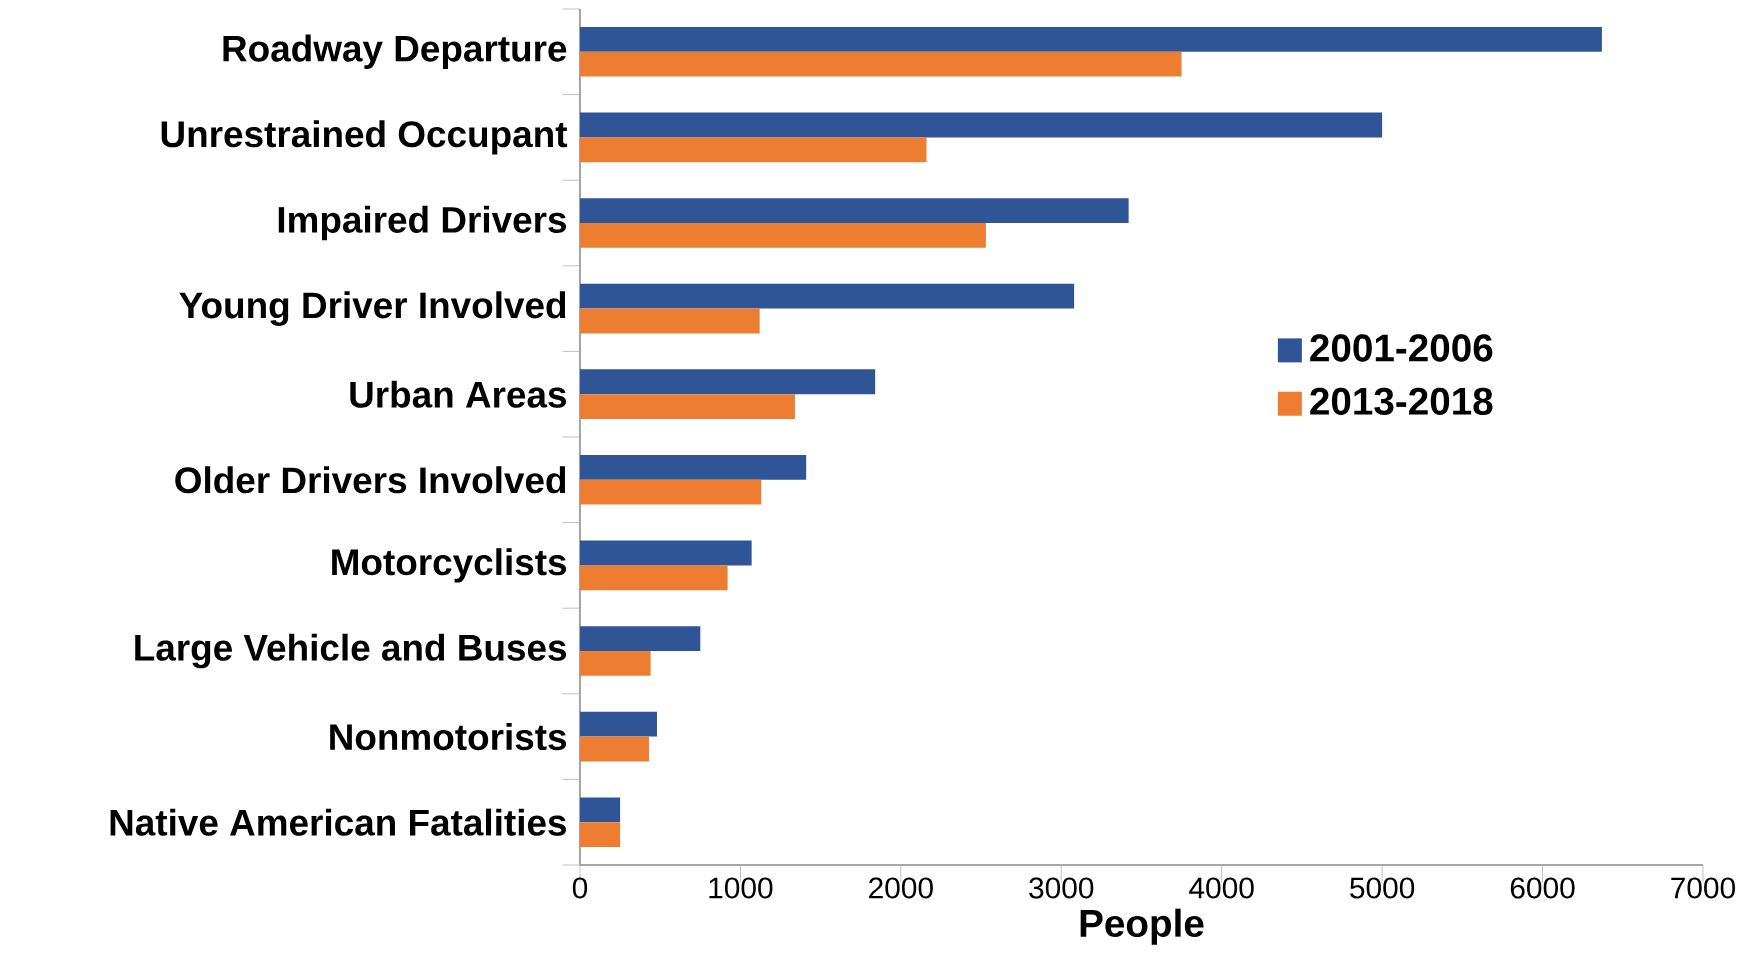 The image size is (1760, 976). What do you see at coordinates (449, 565) in the screenshot?
I see `y-tick-label: Motorcyclists` at bounding box center [449, 565].